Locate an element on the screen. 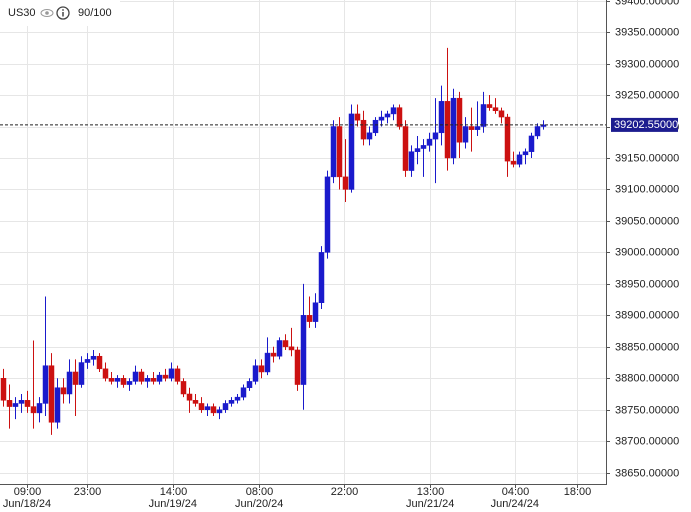 This screenshot has width=691, height=512. y-tick-label: 39250.00000 is located at coordinates (647, 95).